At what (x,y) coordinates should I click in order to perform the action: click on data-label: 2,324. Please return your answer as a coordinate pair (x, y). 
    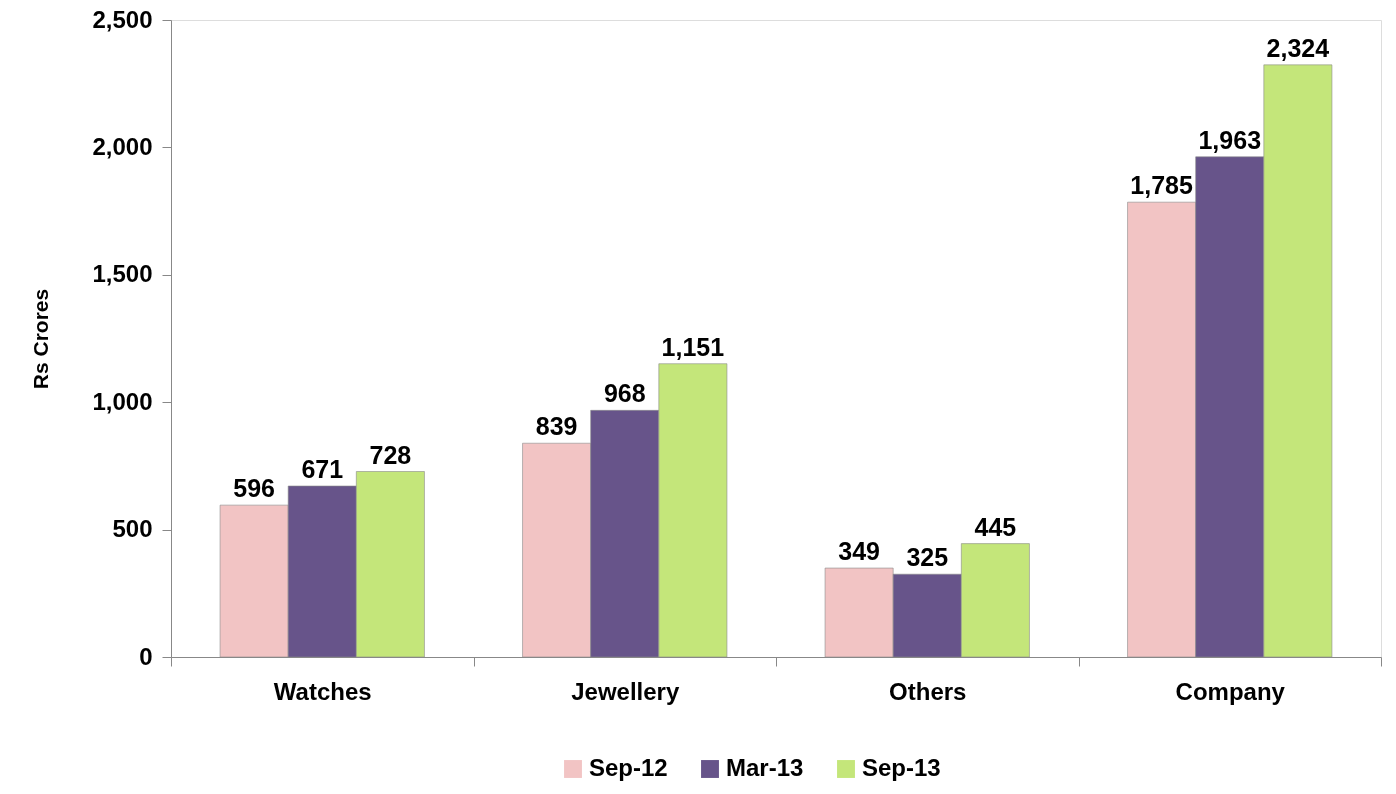
    Looking at the image, I should click on (1298, 47).